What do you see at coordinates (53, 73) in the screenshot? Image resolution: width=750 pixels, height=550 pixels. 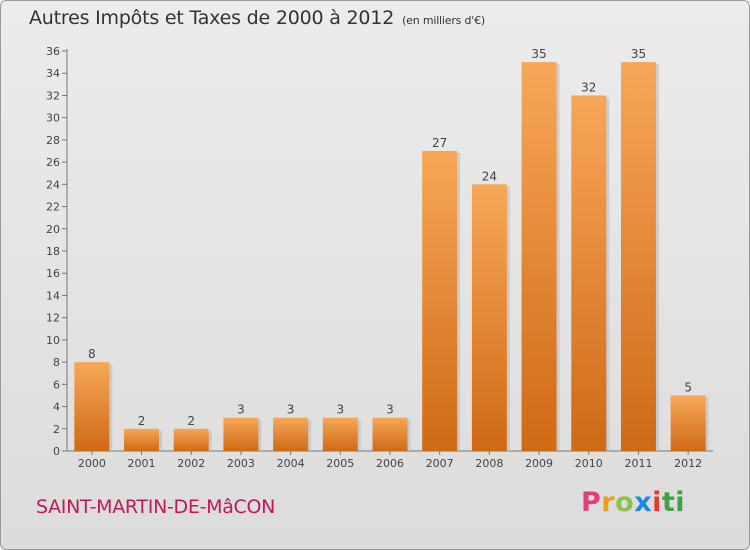 I see `y-tick-label: 34` at bounding box center [53, 73].